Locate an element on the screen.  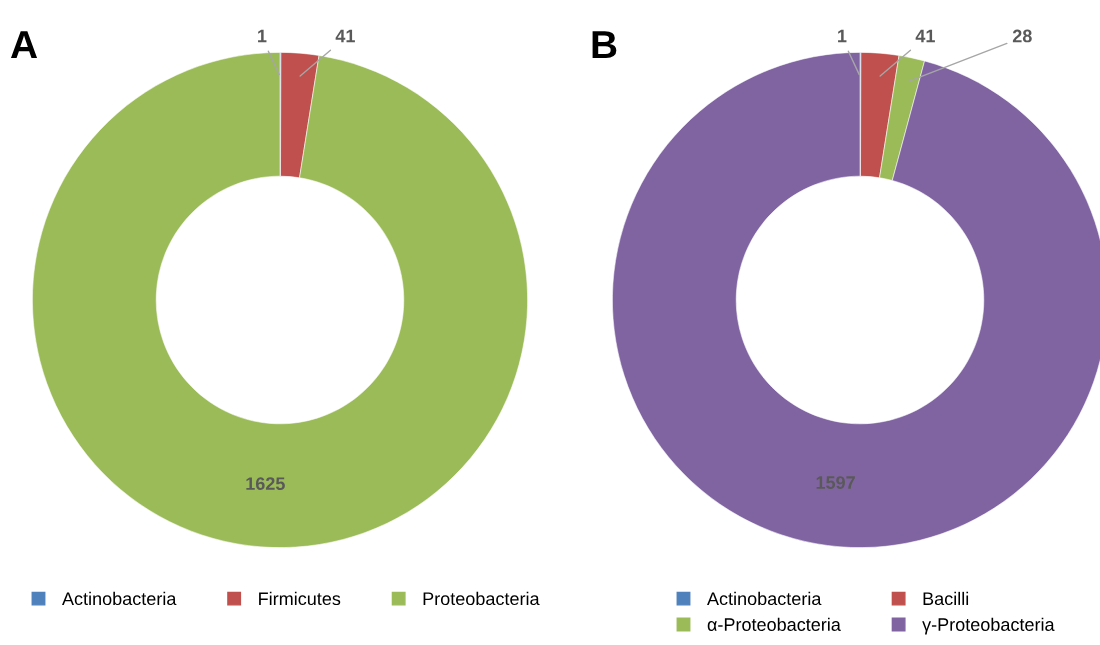
legend-label: α-Proteobacteria is located at coordinates (774, 624).